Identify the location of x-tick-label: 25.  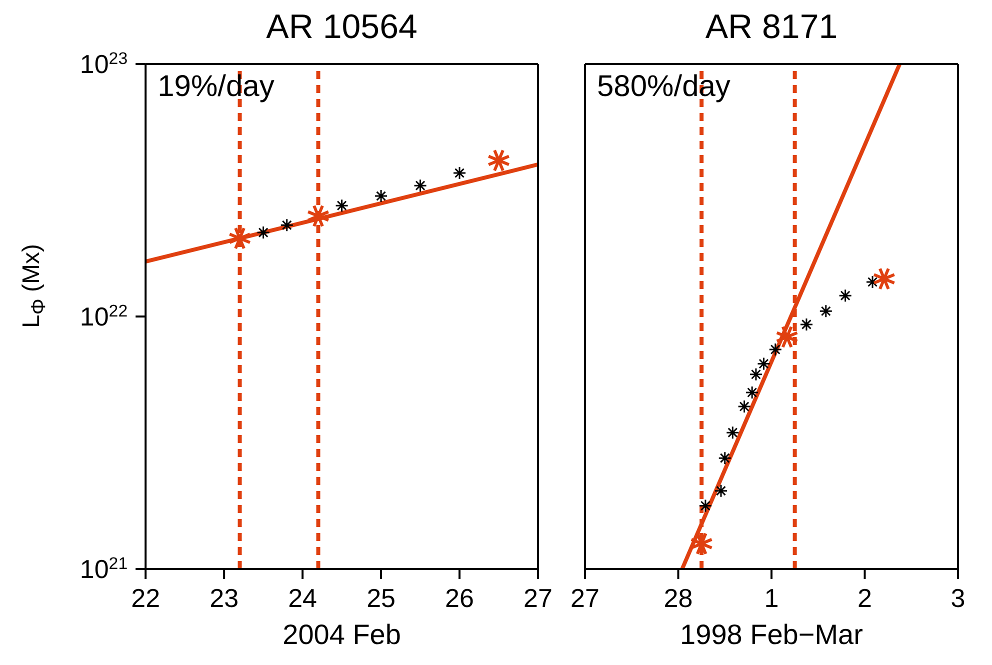
(381, 598).